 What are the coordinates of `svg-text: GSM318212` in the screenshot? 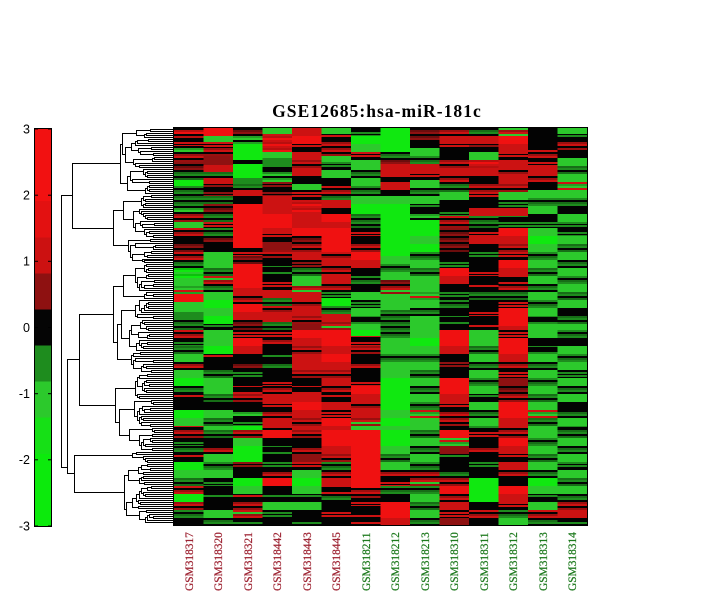 It's located at (396, 561).